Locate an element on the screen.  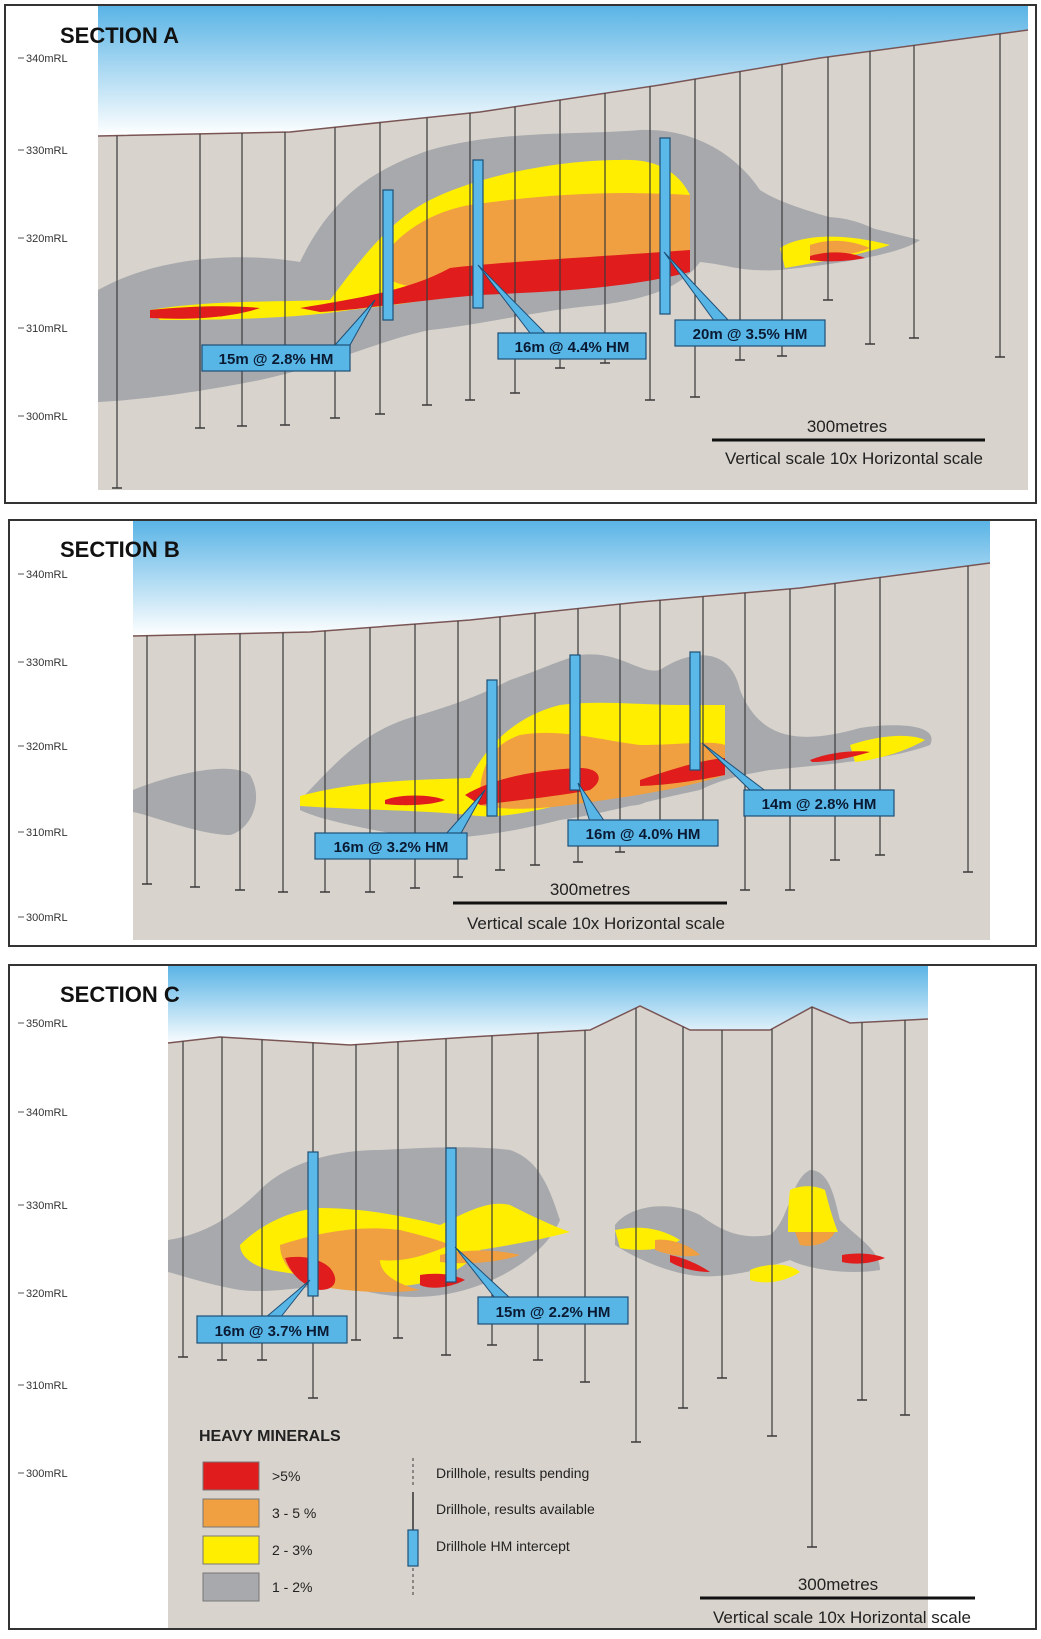
intercept-callout: 15m @ 2.2% HM is located at coordinates (541, 1285).